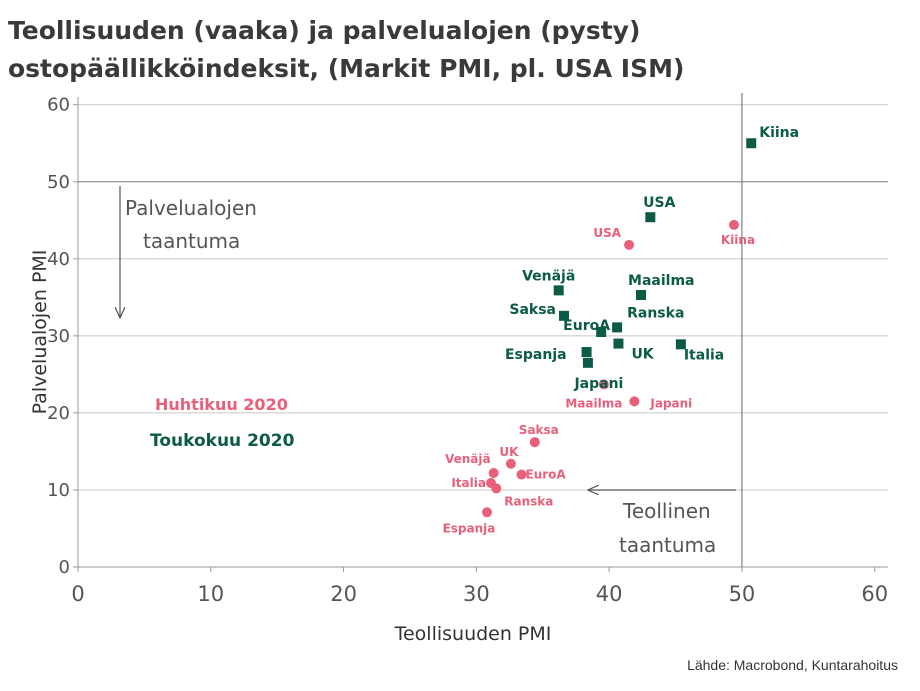 Image resolution: width=920 pixels, height=691 pixels. I want to click on point-label-espanja-1: Espanja, so click(536, 355).